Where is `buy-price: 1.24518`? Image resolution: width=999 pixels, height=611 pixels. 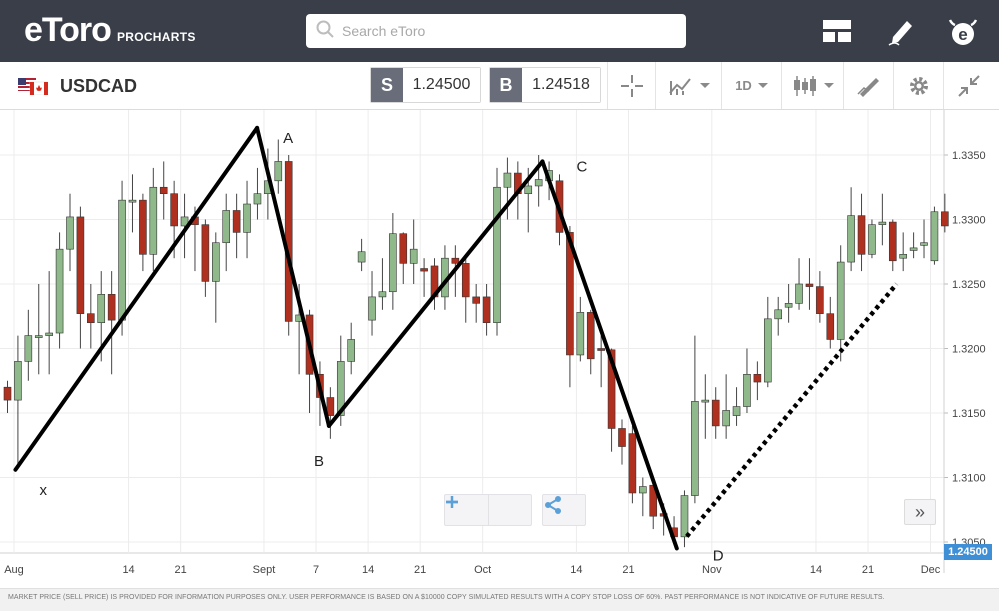
buy-price: 1.24518 is located at coordinates (561, 85).